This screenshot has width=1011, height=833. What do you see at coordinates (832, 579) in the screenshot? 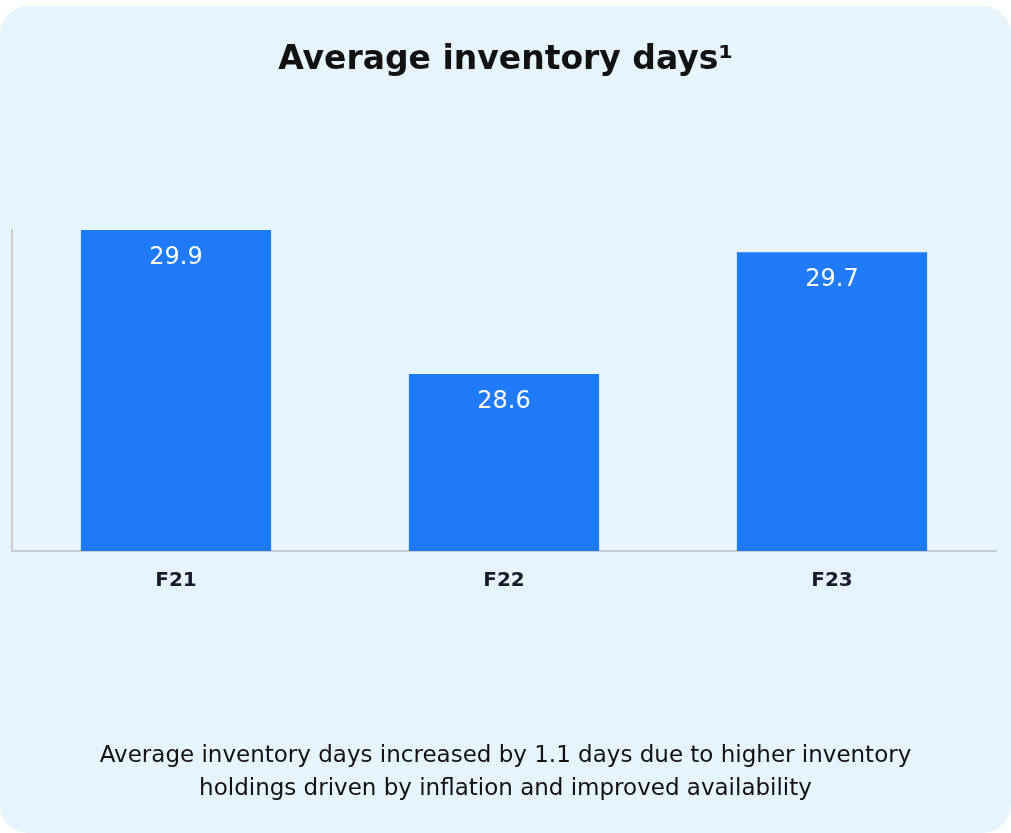
I see `x-tick-label: F23` at bounding box center [832, 579].